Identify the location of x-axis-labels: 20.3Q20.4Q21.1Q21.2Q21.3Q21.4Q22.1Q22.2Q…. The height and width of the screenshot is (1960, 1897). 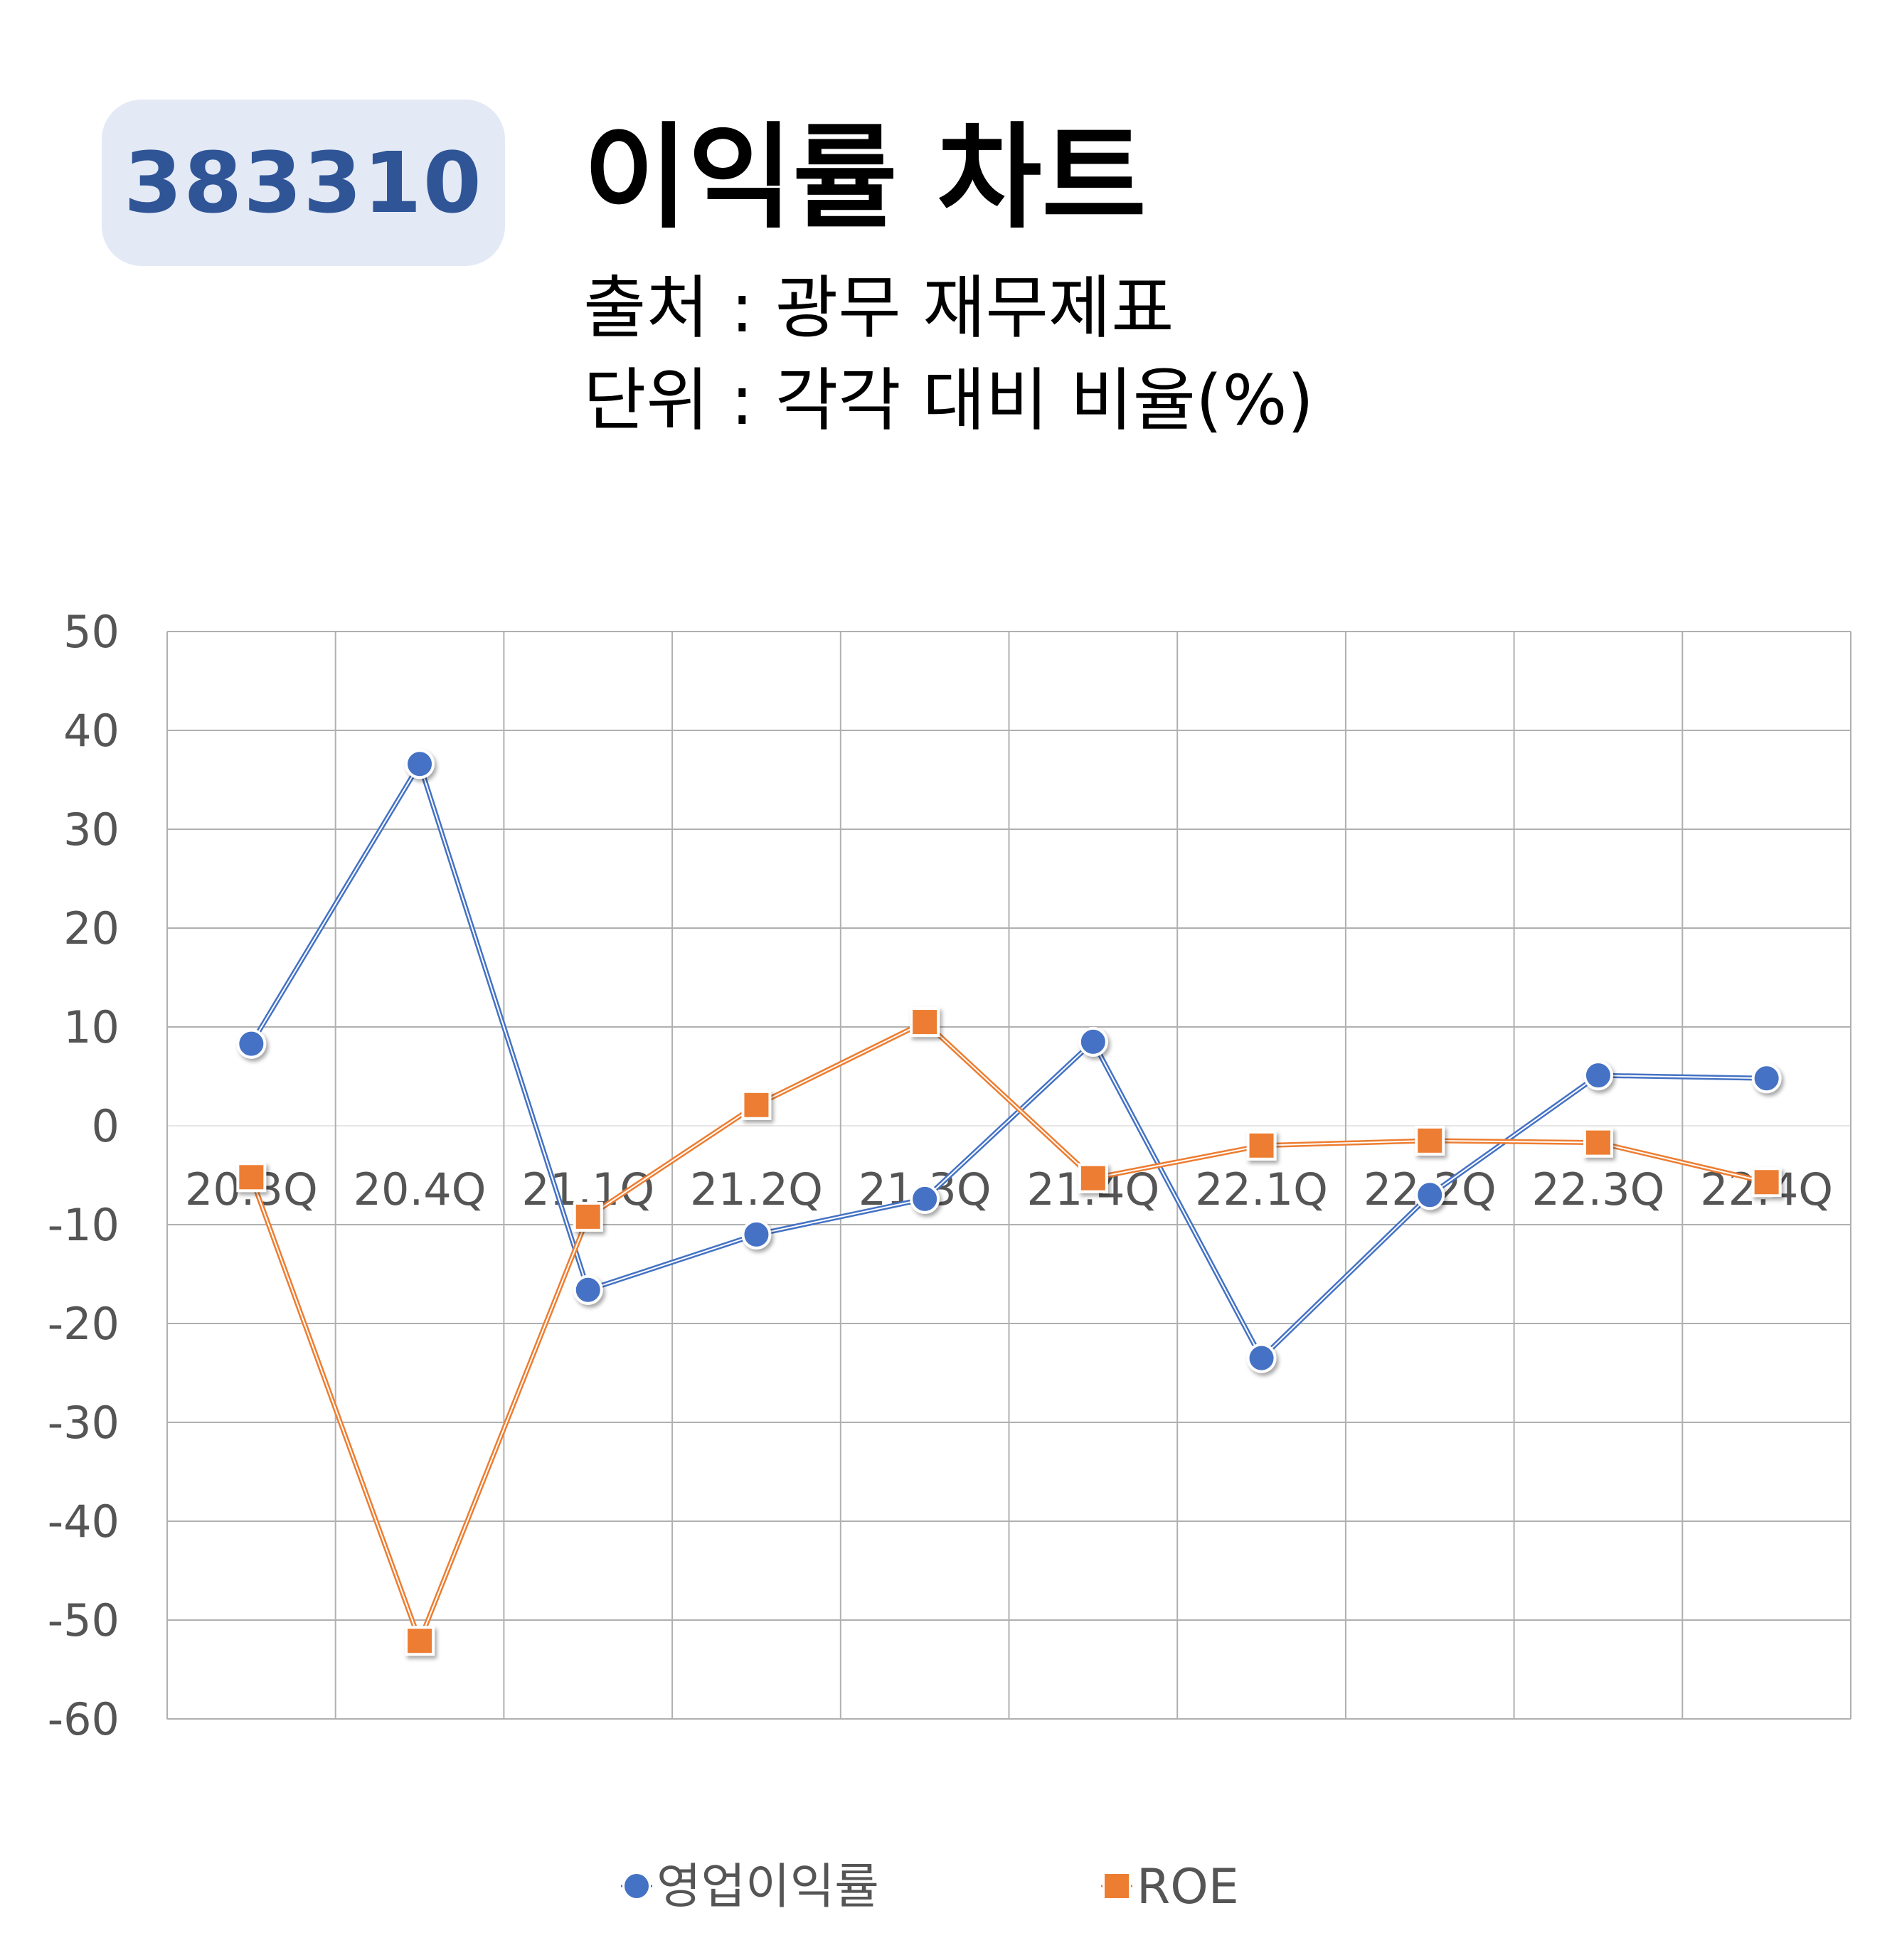
(1009, 1189).